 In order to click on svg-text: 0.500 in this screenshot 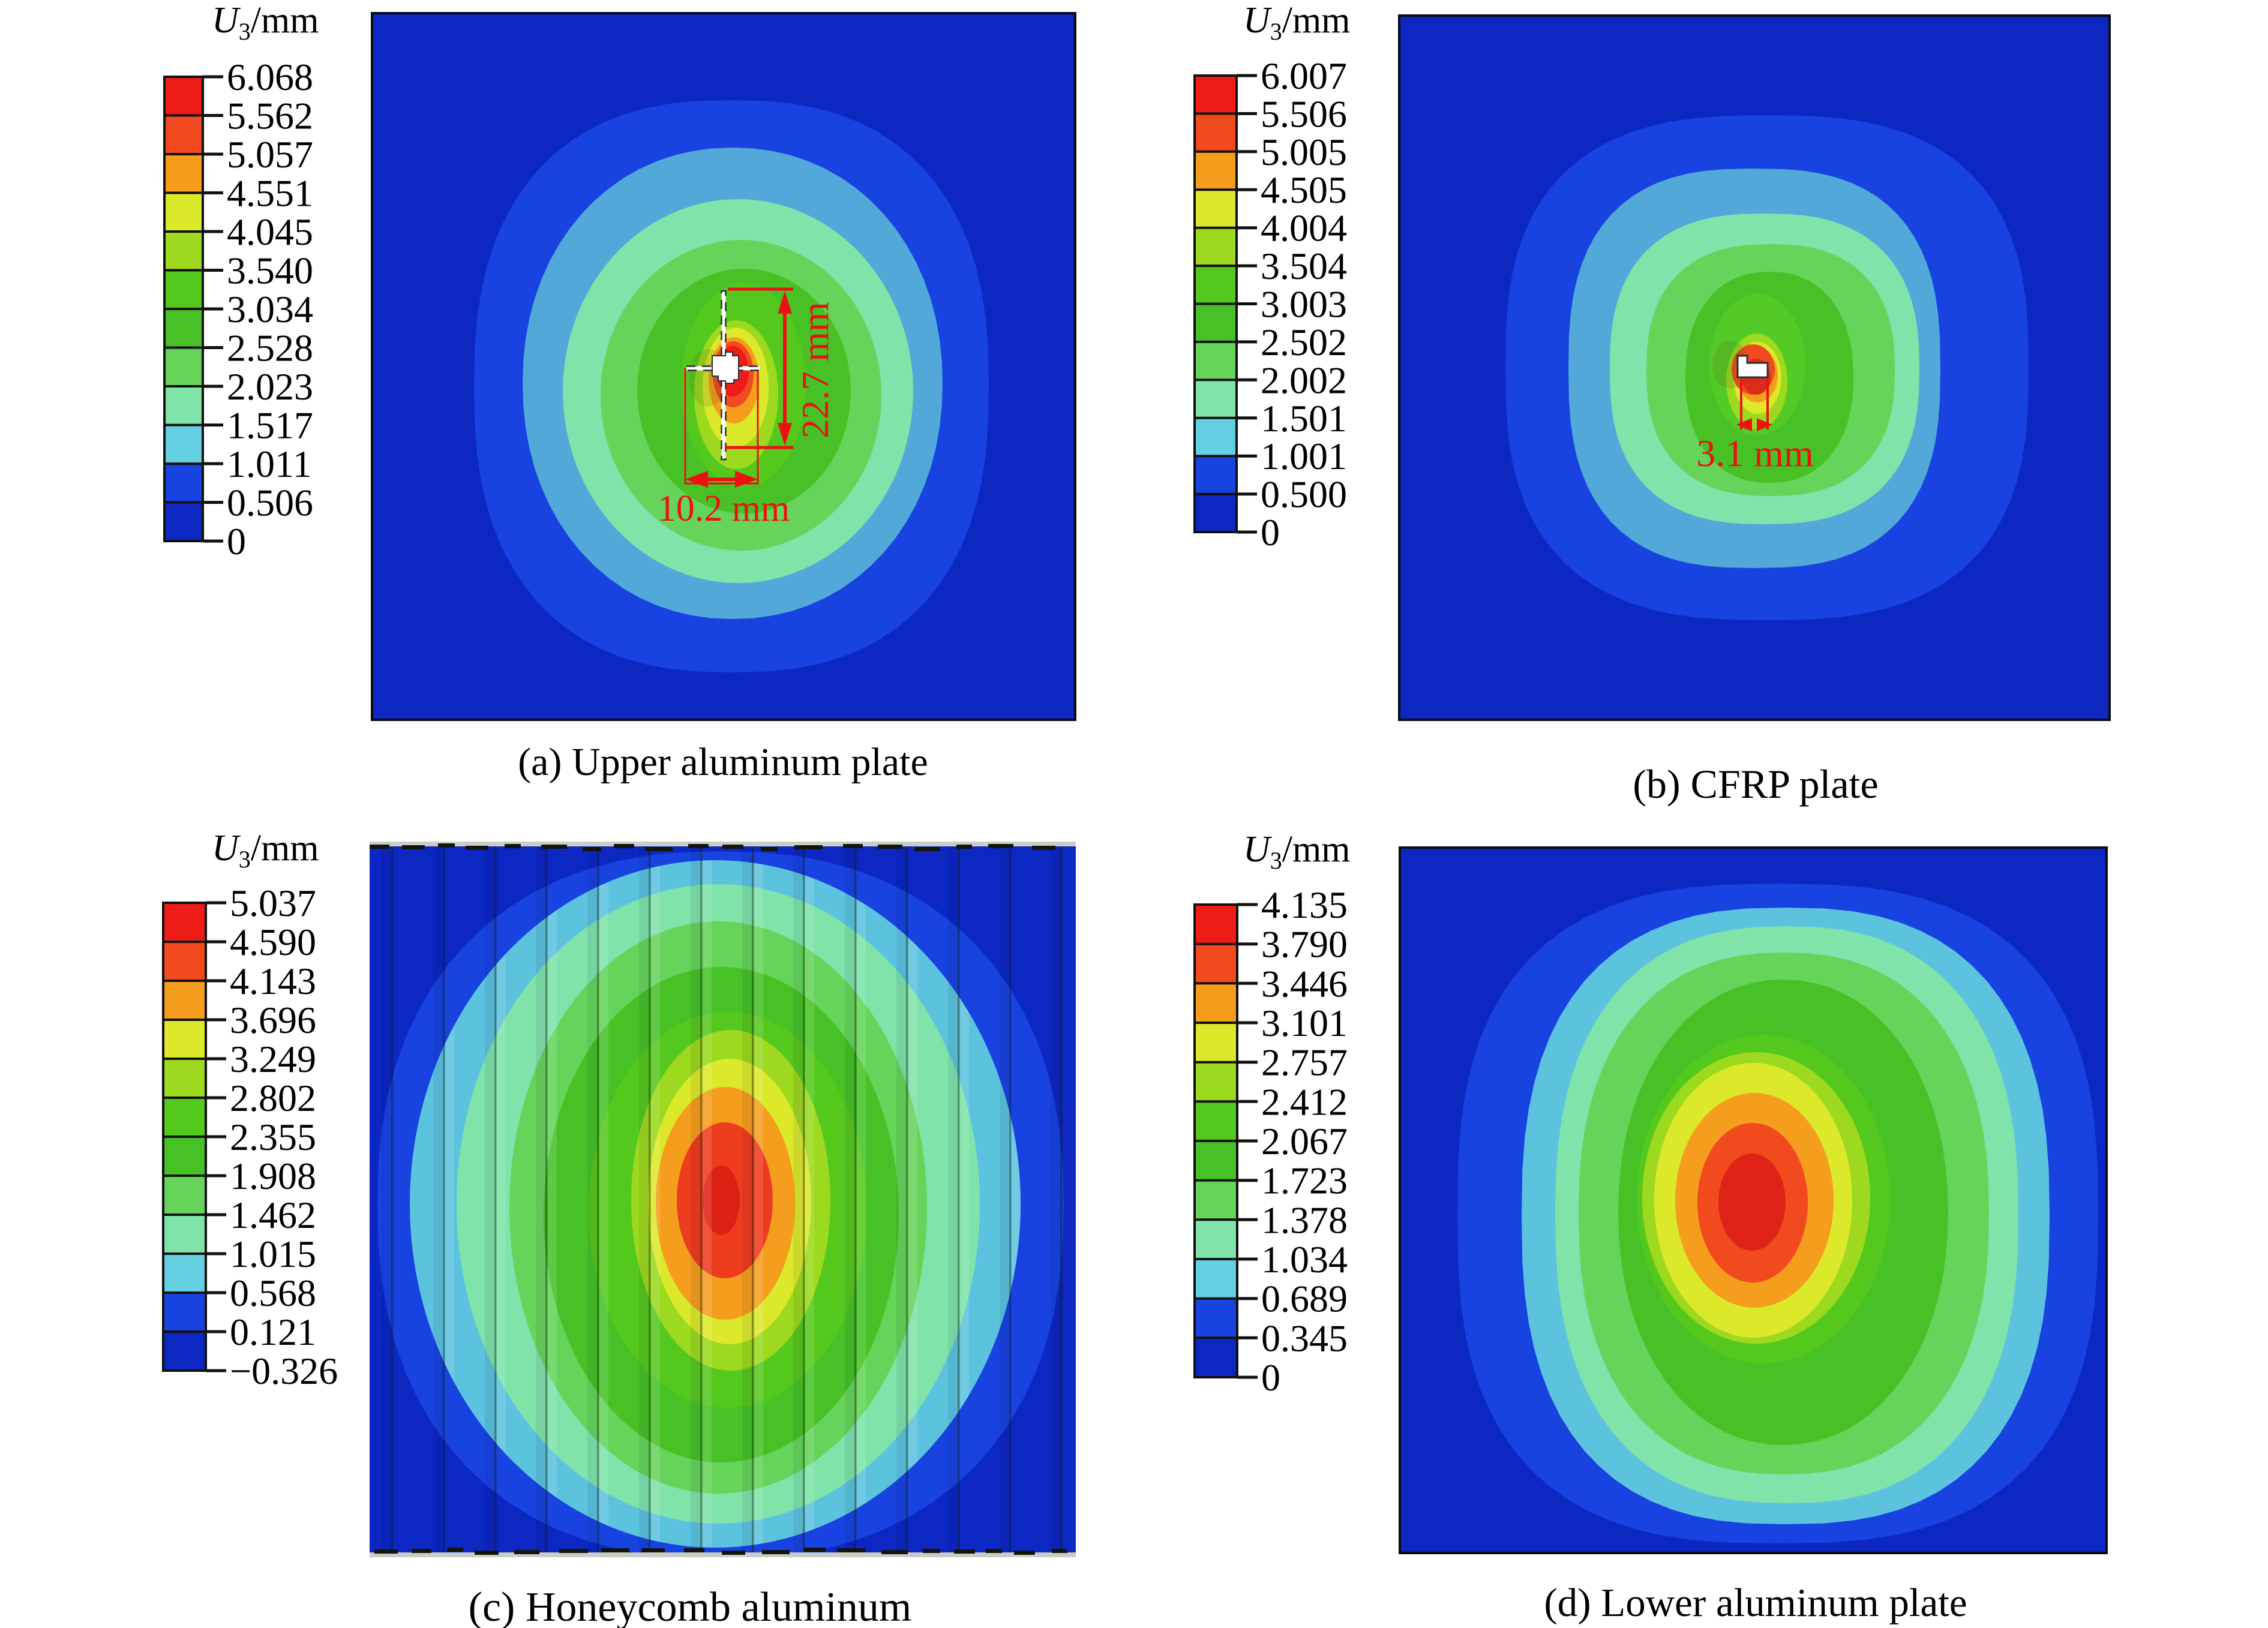, I will do `click(1304, 495)`.